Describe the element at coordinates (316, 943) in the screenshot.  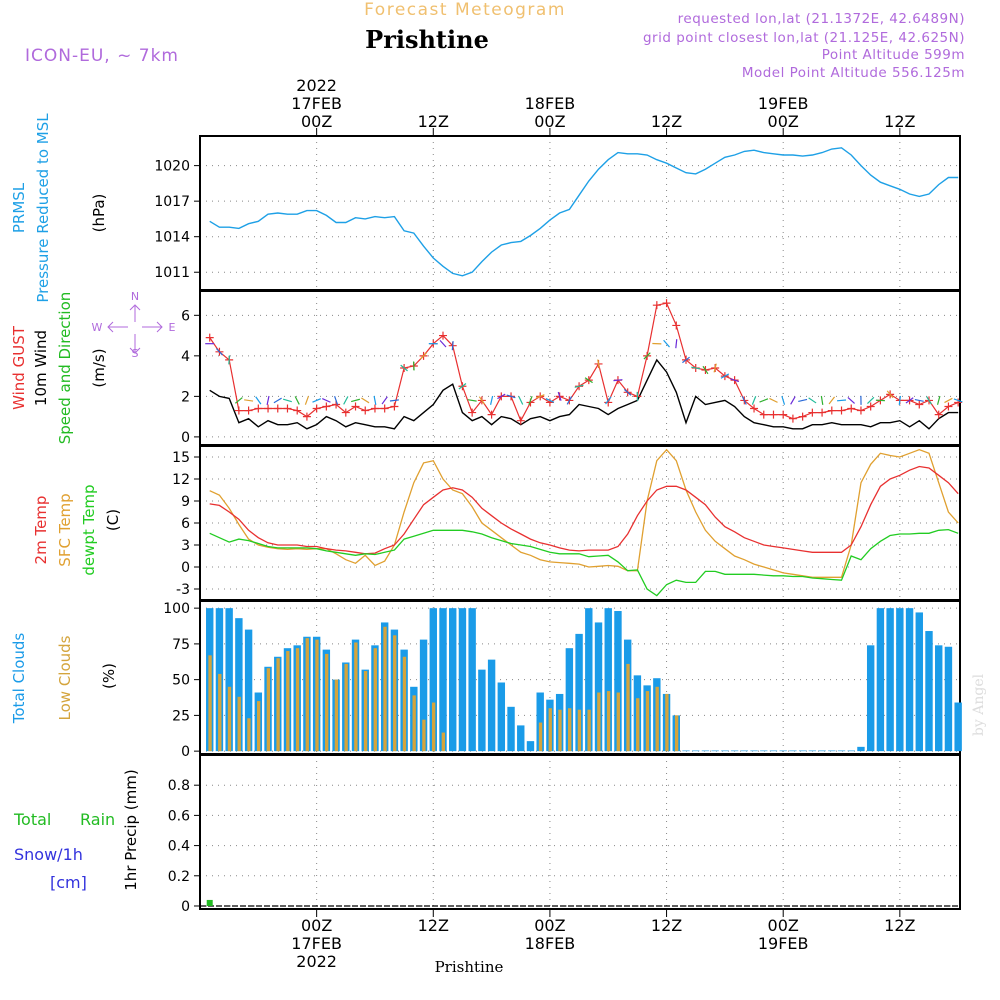
I see `x-tick-label-bottom: 17FEB` at that location.